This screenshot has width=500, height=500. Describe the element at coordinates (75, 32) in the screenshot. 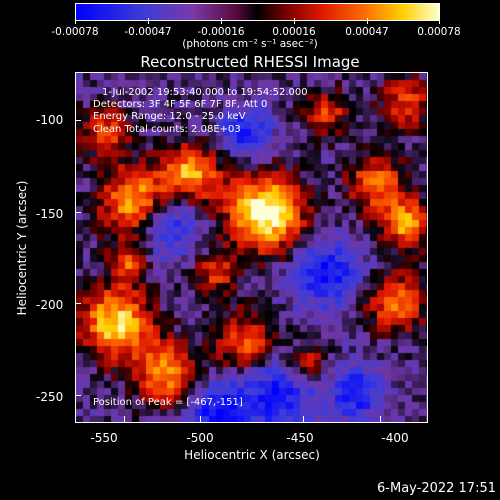

I see `colorbar-tick-label: -0.00078` at that location.